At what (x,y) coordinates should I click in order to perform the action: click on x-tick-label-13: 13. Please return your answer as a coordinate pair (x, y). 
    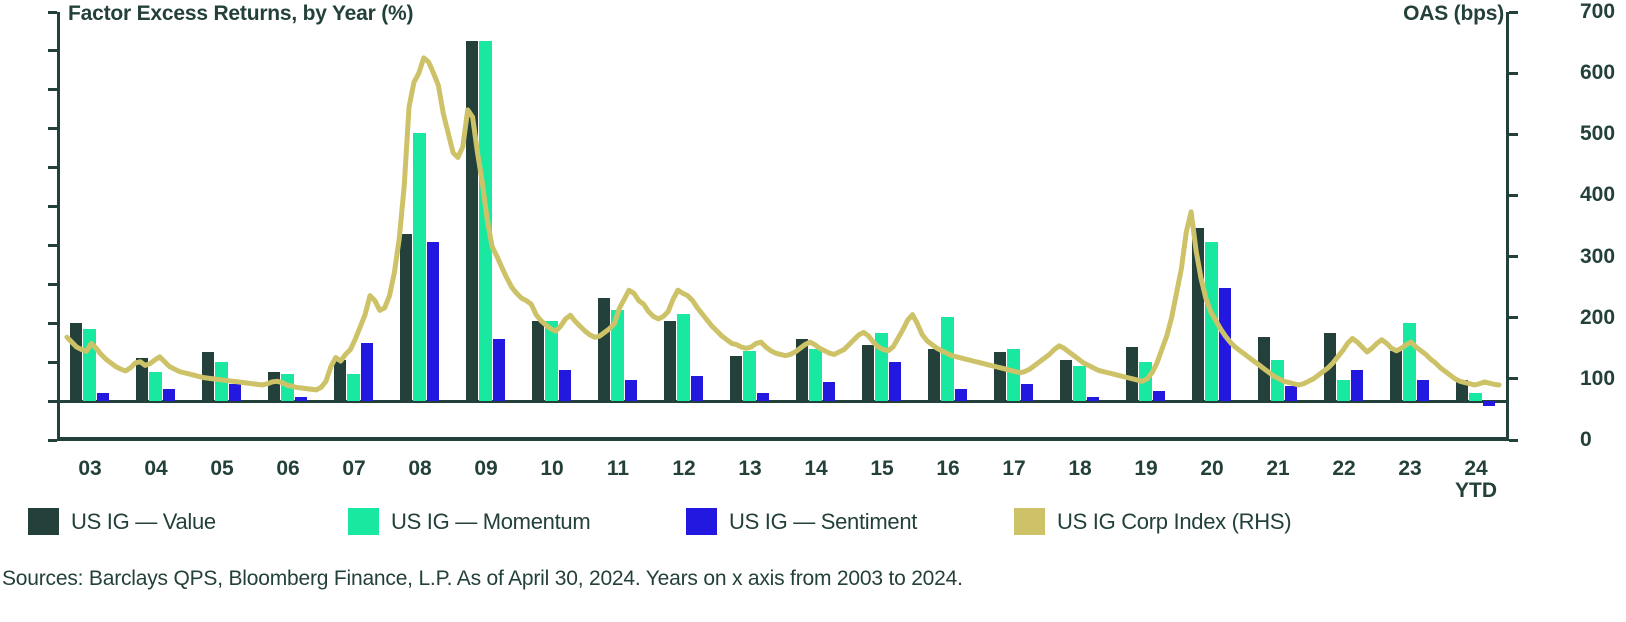
    Looking at the image, I should click on (750, 468).